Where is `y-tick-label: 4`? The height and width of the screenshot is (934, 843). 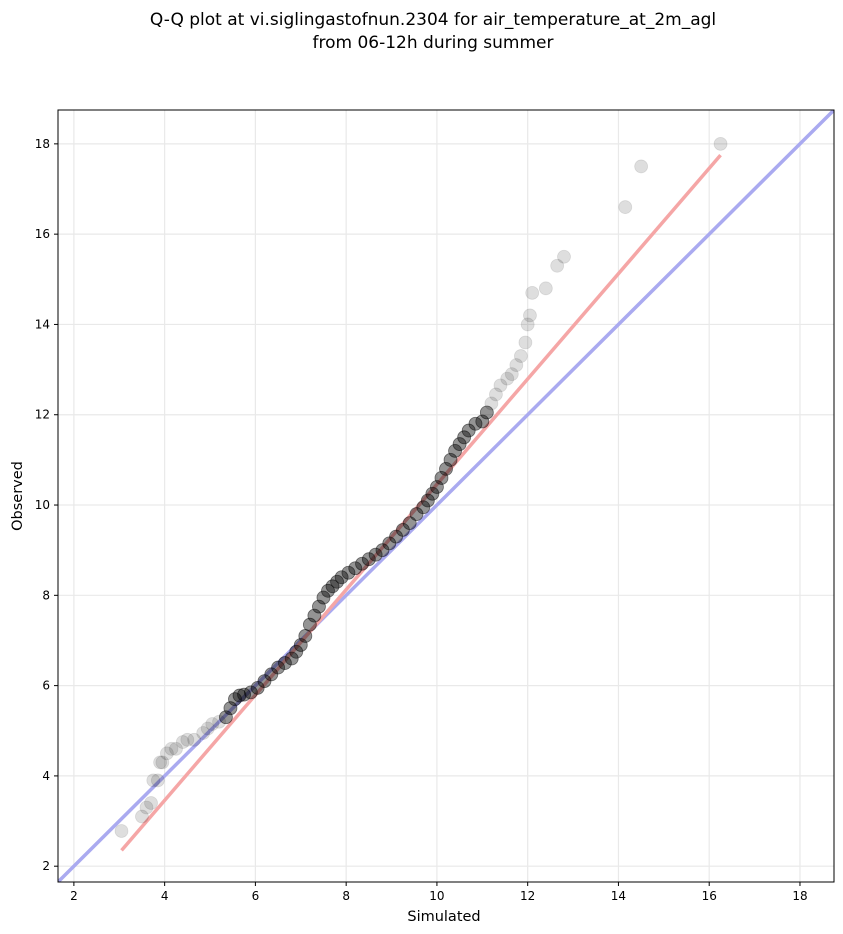 y-tick-label: 4 is located at coordinates (46, 776).